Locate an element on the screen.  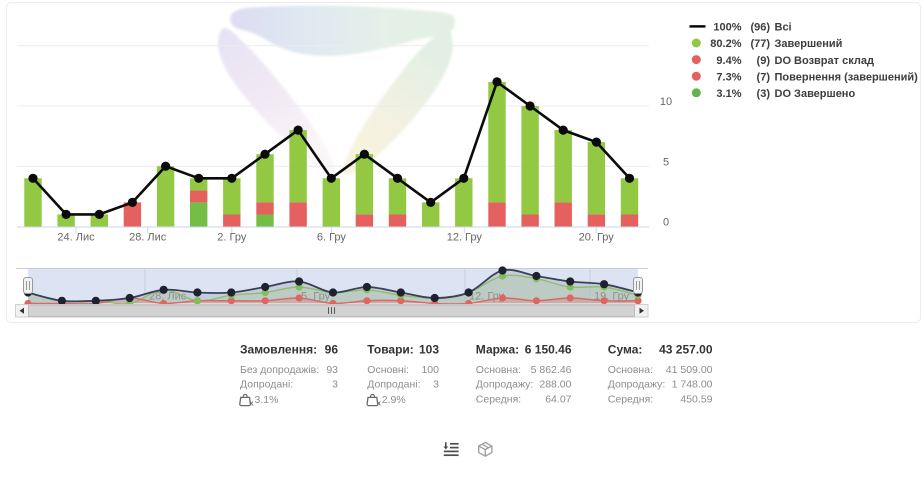
svg-text: 24. Лис is located at coordinates (76, 238).